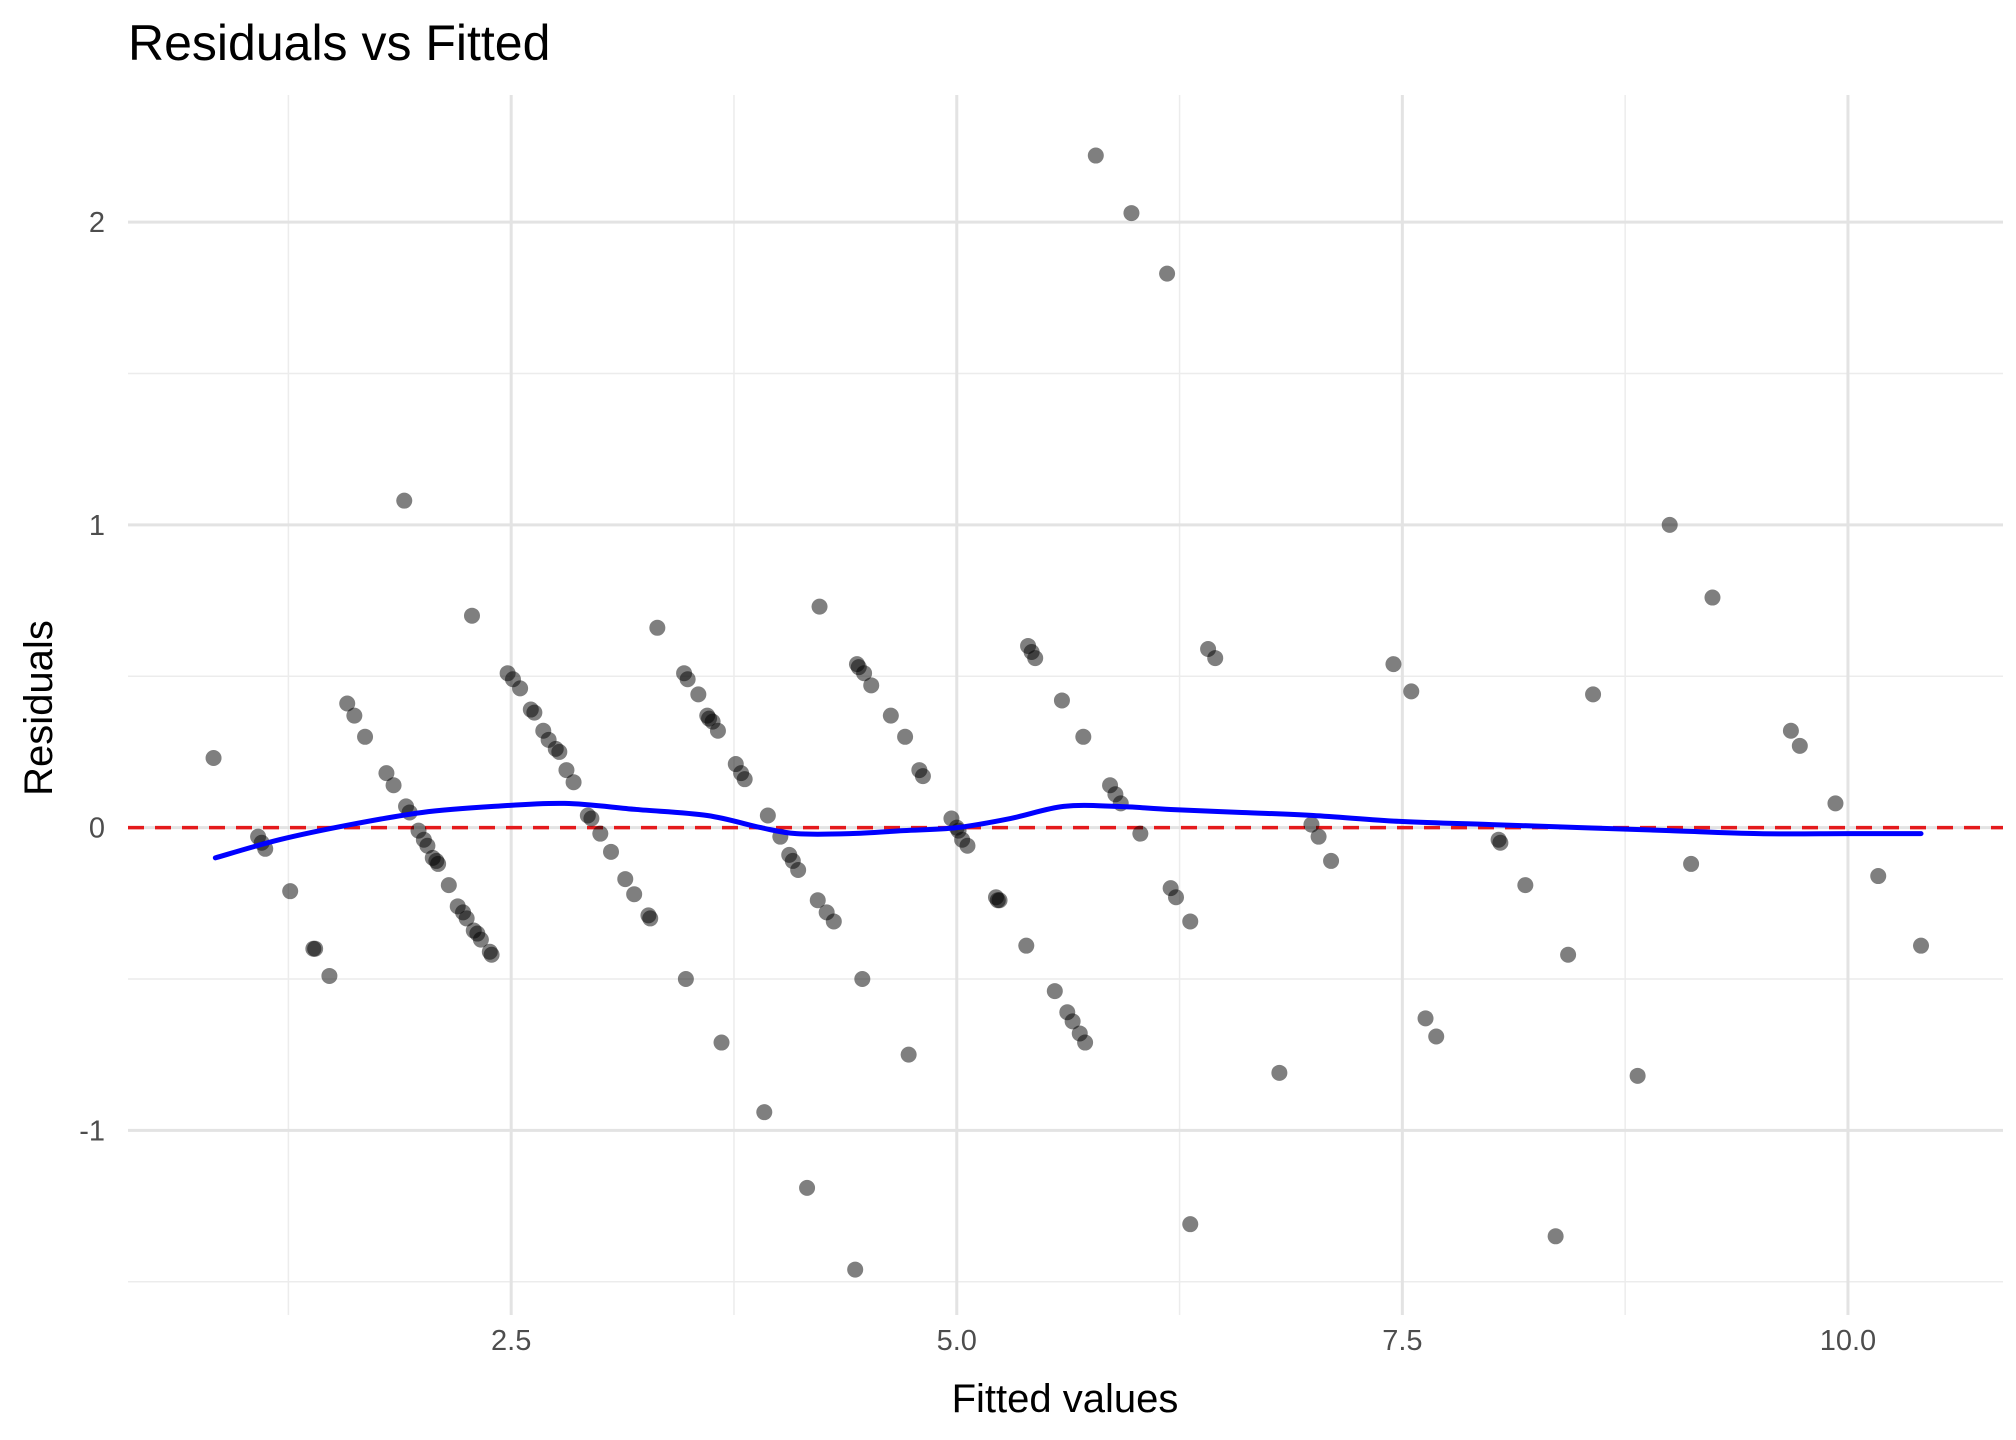 This screenshot has width=2016, height=1440. Describe the element at coordinates (92, 1131) in the screenshot. I see `y-tick-label: -1` at that location.